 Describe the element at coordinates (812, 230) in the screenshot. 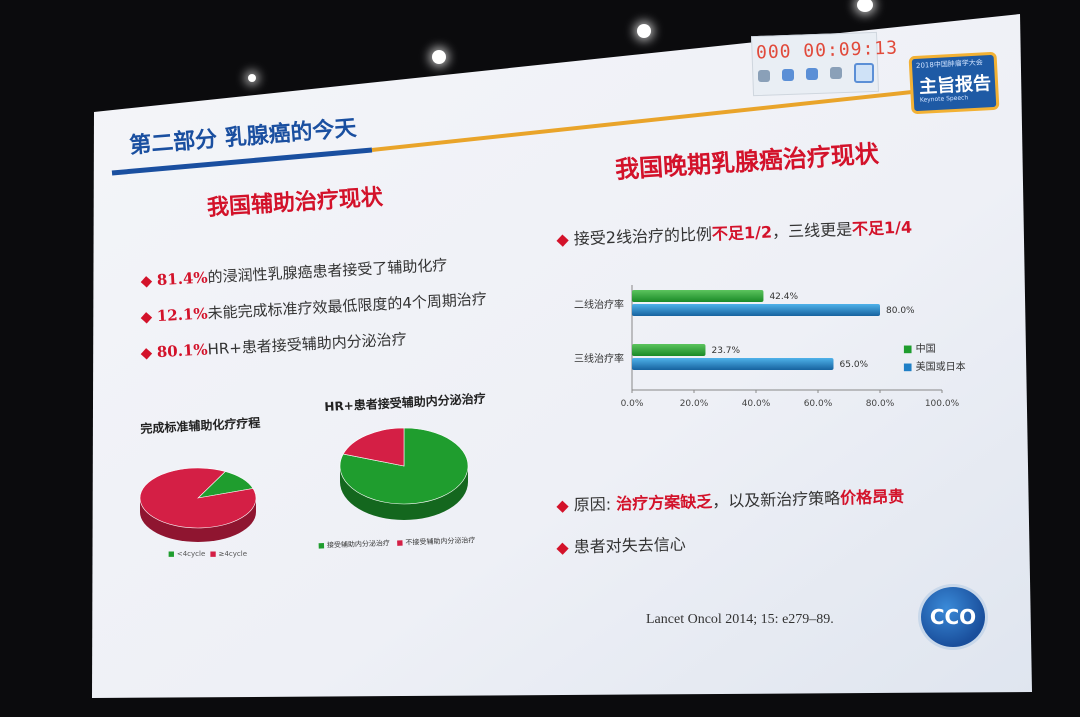

I see `bullet-text: ，三线更是` at that location.